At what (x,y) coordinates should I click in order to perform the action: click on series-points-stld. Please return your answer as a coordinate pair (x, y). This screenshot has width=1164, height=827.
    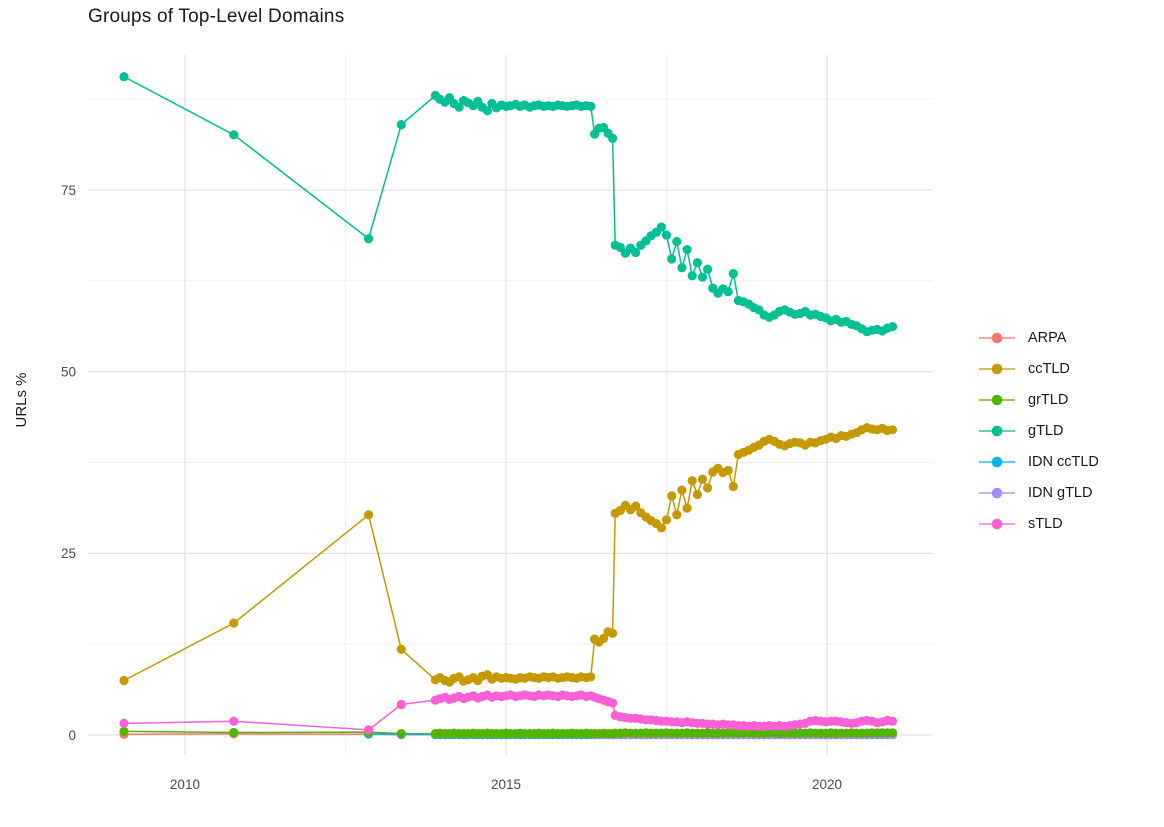
    Looking at the image, I should click on (508, 712).